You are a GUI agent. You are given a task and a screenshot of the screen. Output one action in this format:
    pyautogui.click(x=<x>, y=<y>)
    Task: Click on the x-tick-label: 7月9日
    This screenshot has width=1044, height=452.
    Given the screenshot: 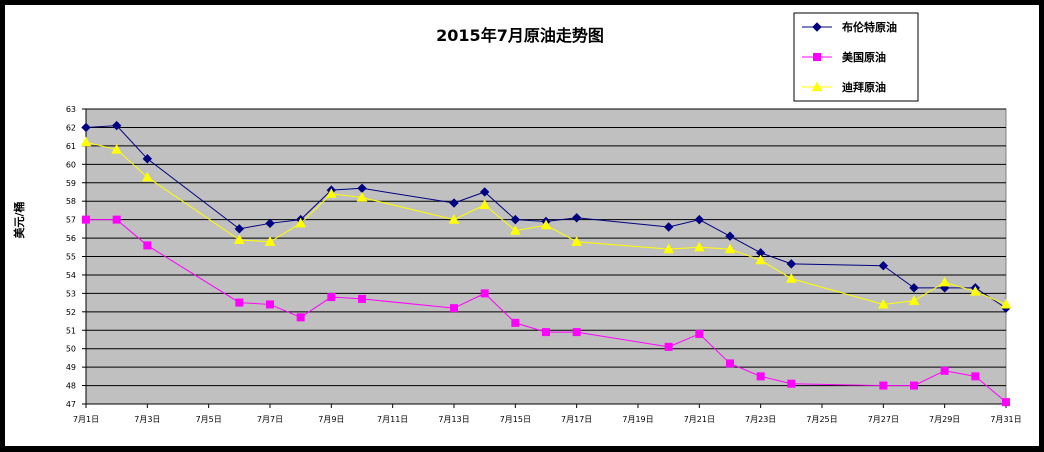 What is the action you would take?
    pyautogui.click(x=331, y=419)
    